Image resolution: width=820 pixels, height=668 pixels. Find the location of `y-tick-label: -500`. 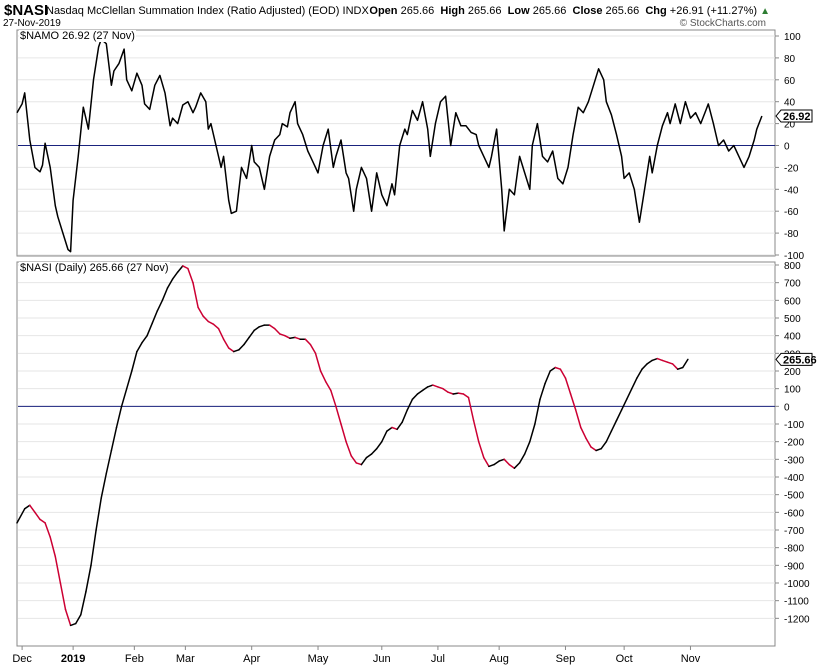

y-tick-label: -500 is located at coordinates (794, 496).